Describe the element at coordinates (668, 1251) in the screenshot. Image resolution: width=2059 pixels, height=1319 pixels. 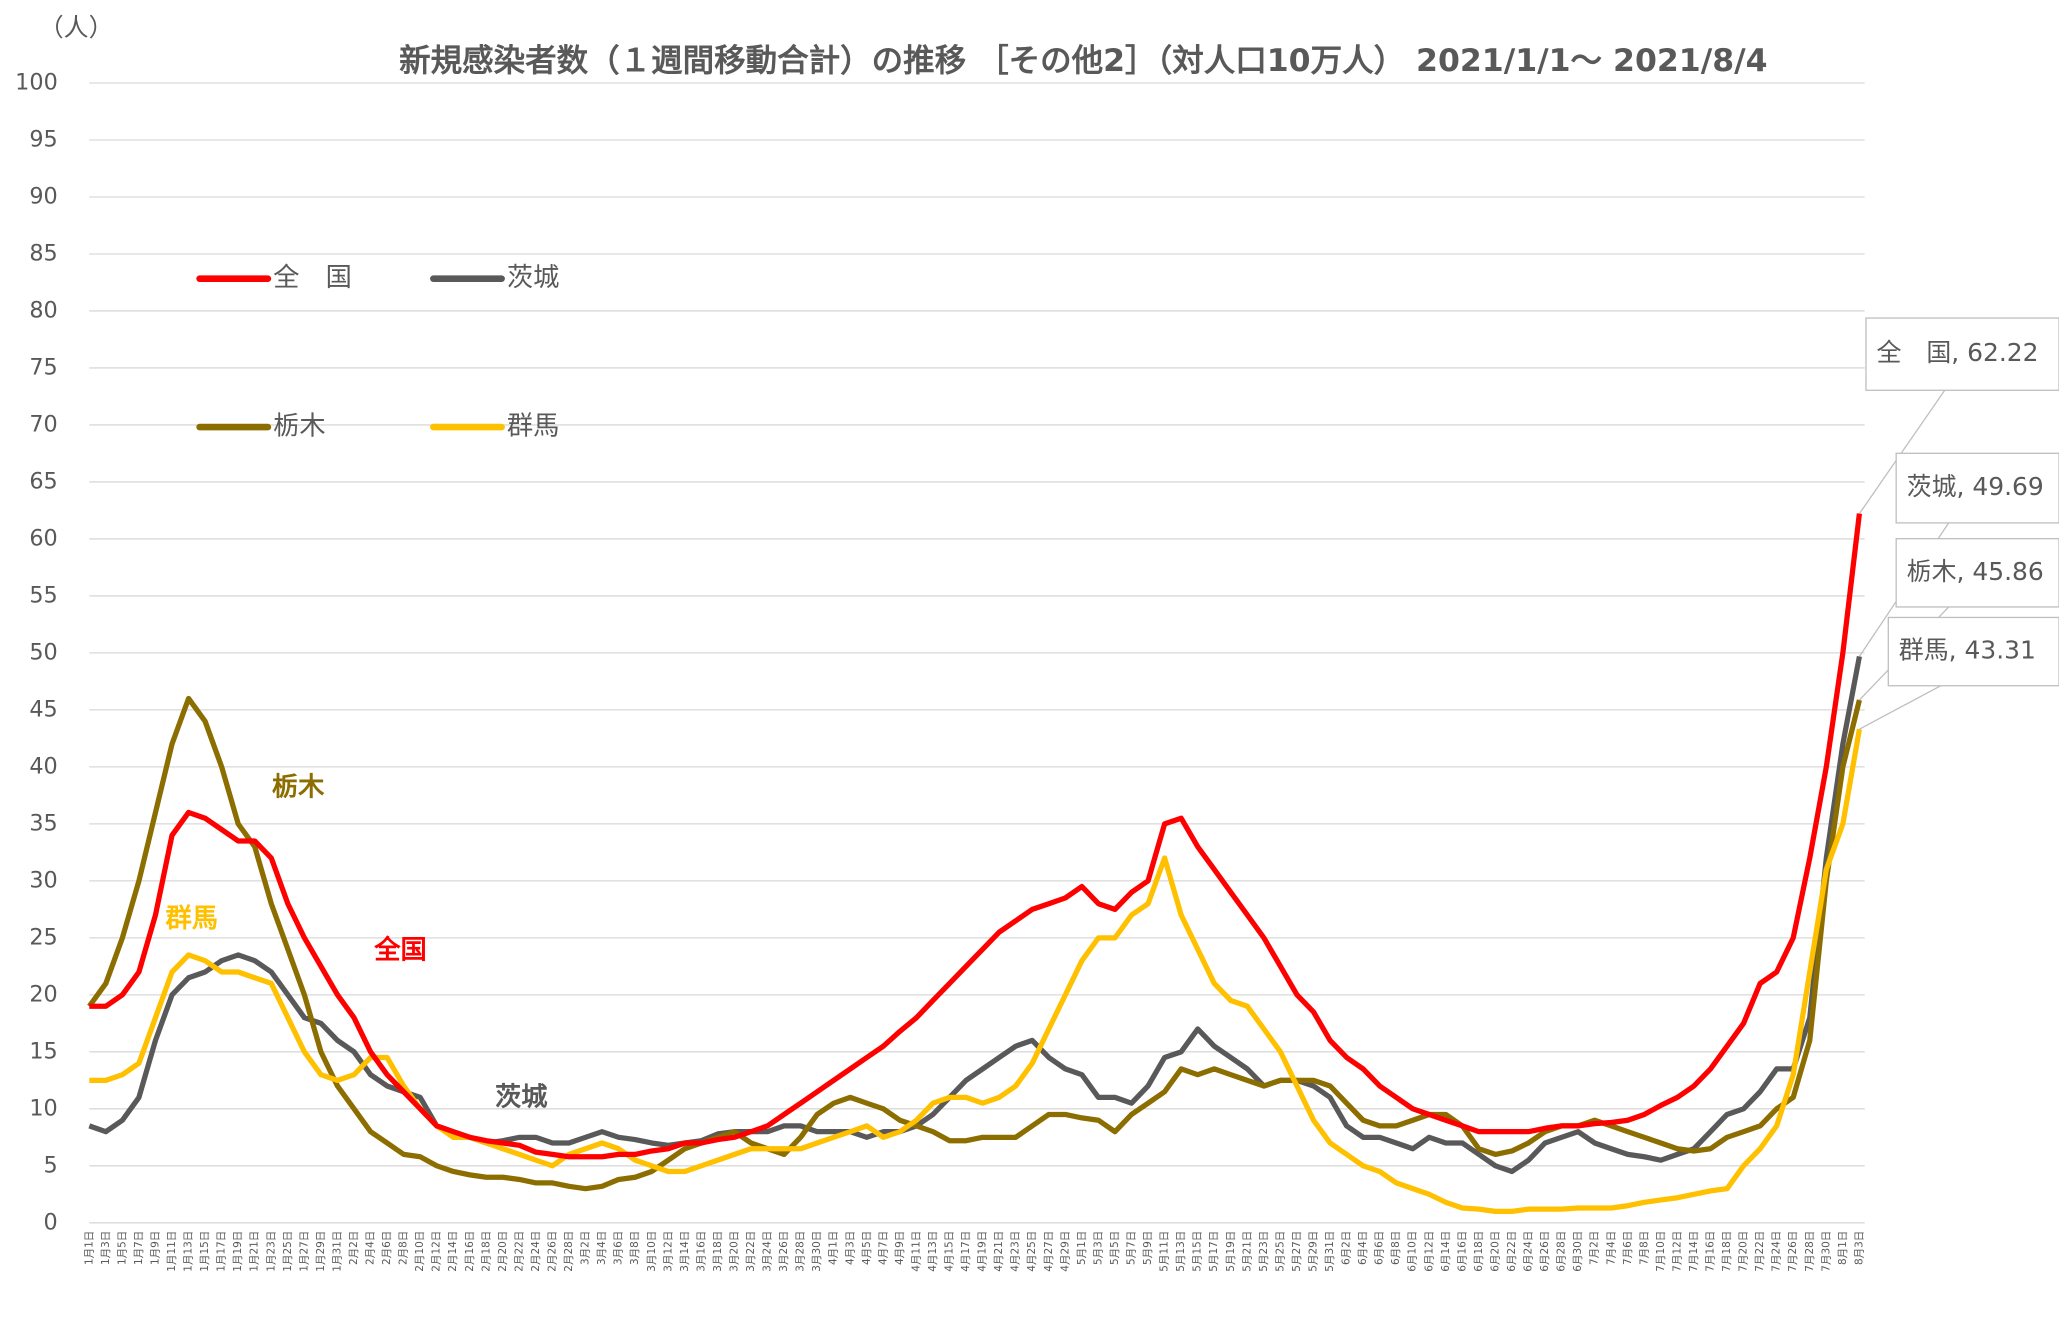
I see `x-tick-label: 3月12日` at that location.